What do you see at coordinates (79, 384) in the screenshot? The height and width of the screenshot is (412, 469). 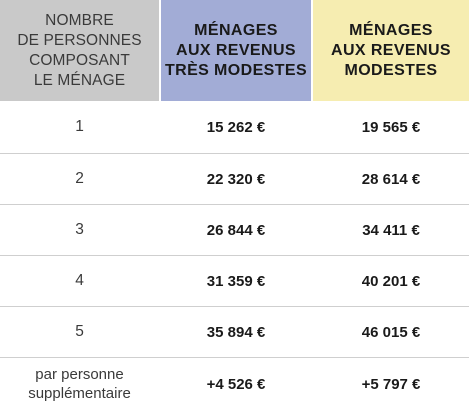 I see `cell-per-additional-person: par personne supplémentaire` at bounding box center [79, 384].